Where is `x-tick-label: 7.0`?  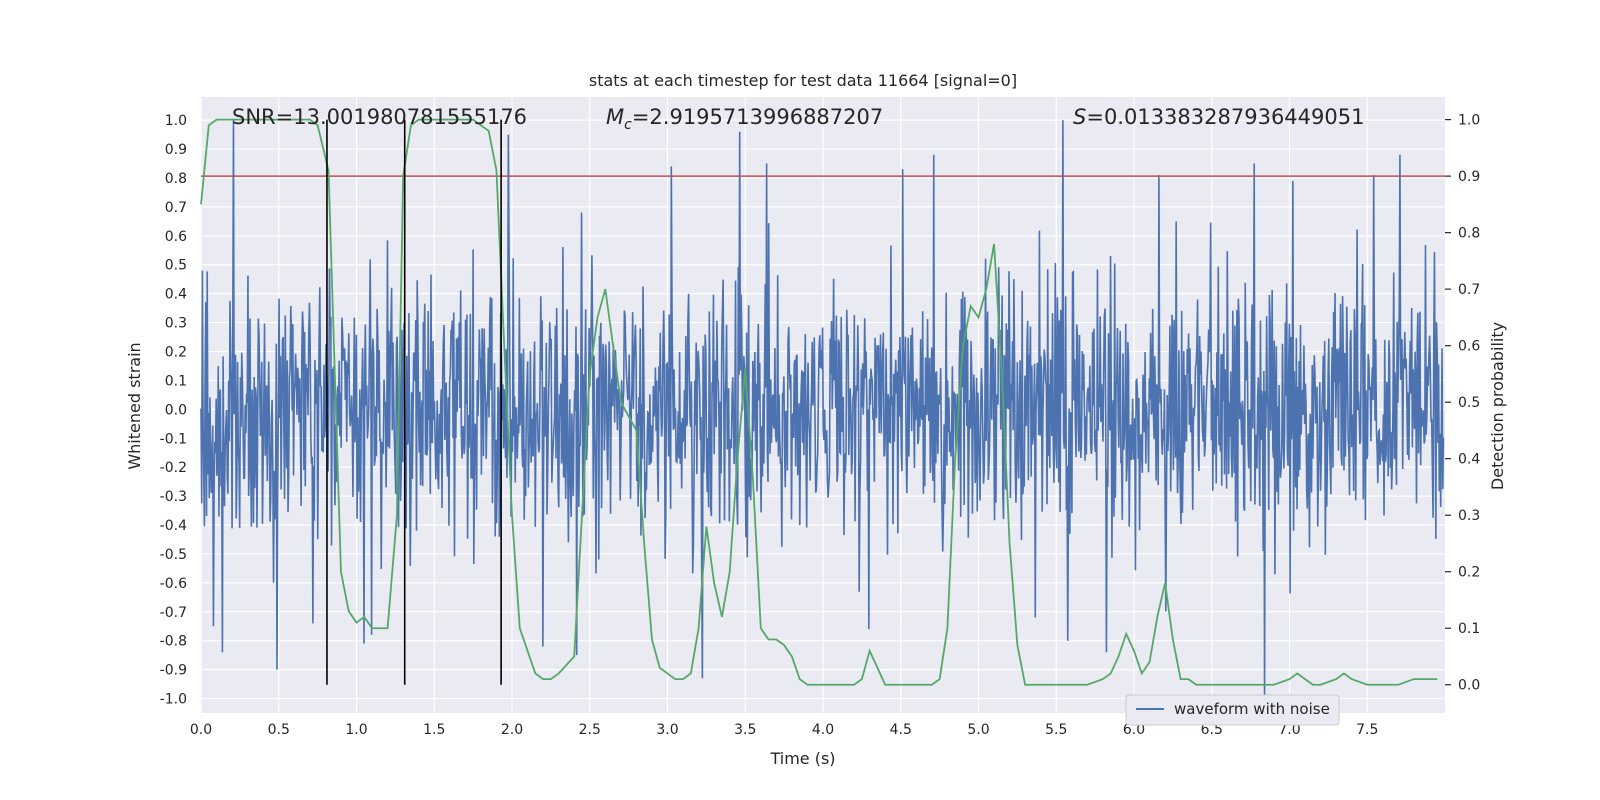
x-tick-label: 7.0 is located at coordinates (1289, 730).